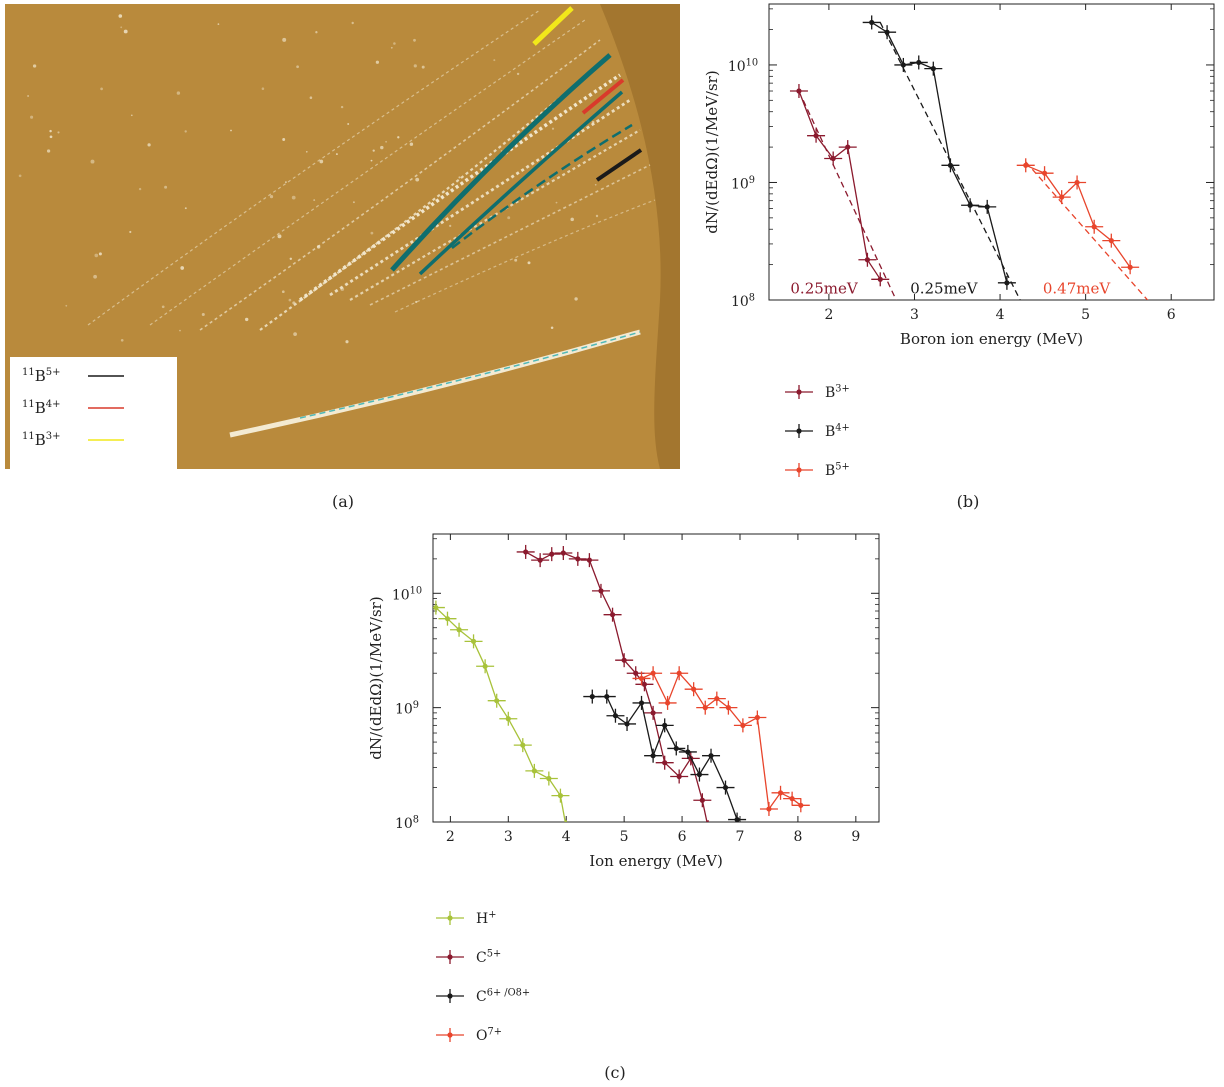  What do you see at coordinates (93, 413) in the screenshot?
I see `panel-a-legend: 11B5+11B4+11B3+` at bounding box center [93, 413].